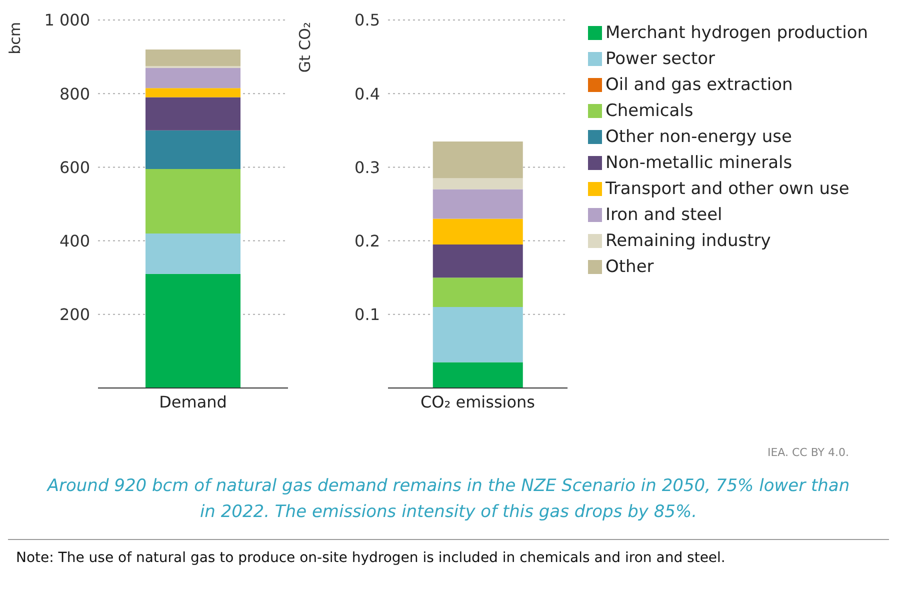 This screenshot has height=598, width=897. What do you see at coordinates (193, 402) in the screenshot?
I see `x-tick-label: Demand` at bounding box center [193, 402].